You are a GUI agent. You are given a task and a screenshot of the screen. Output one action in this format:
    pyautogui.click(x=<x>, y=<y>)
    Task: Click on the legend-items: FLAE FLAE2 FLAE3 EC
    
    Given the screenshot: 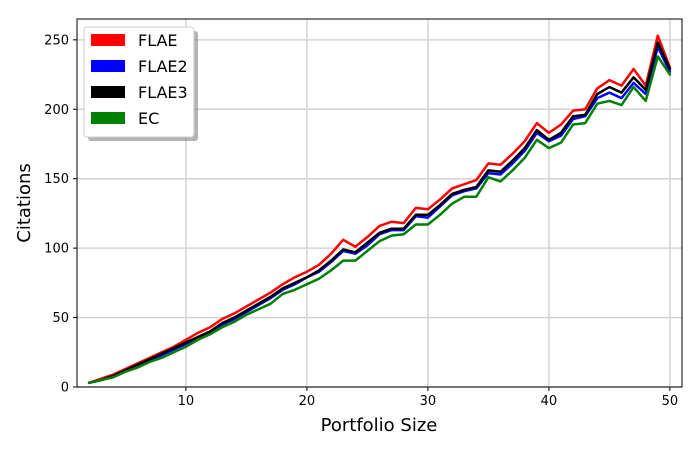 What is the action you would take?
    pyautogui.click(x=139, y=79)
    